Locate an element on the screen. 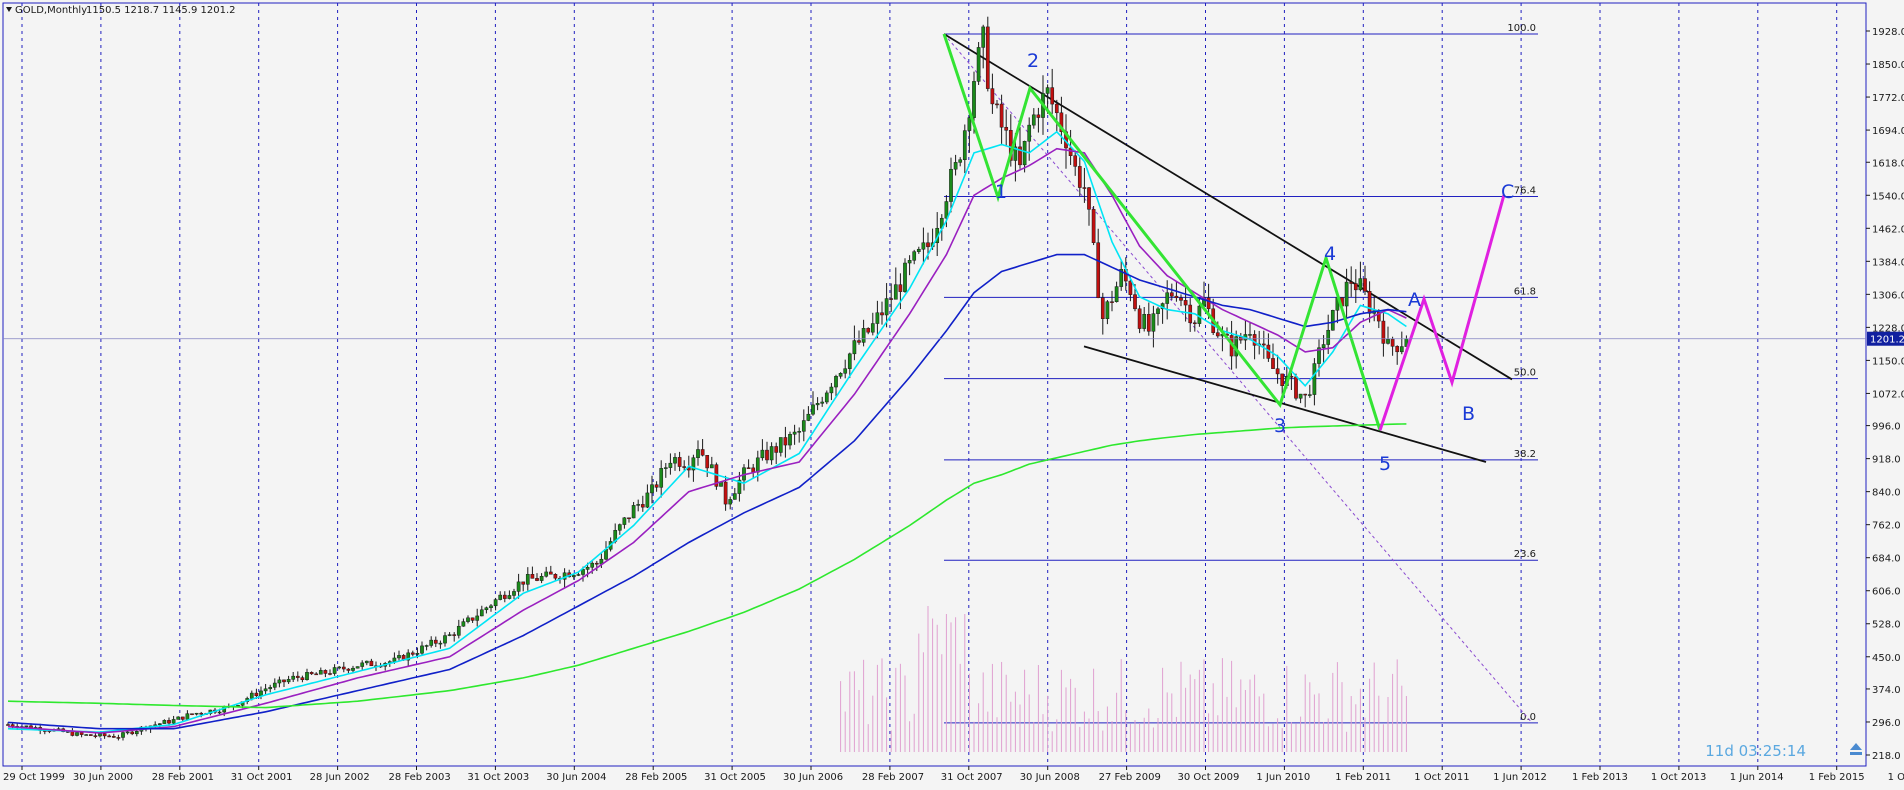 The width and height of the screenshot is (1904, 790). y-tick-label: 918.0 is located at coordinates (1886, 460).